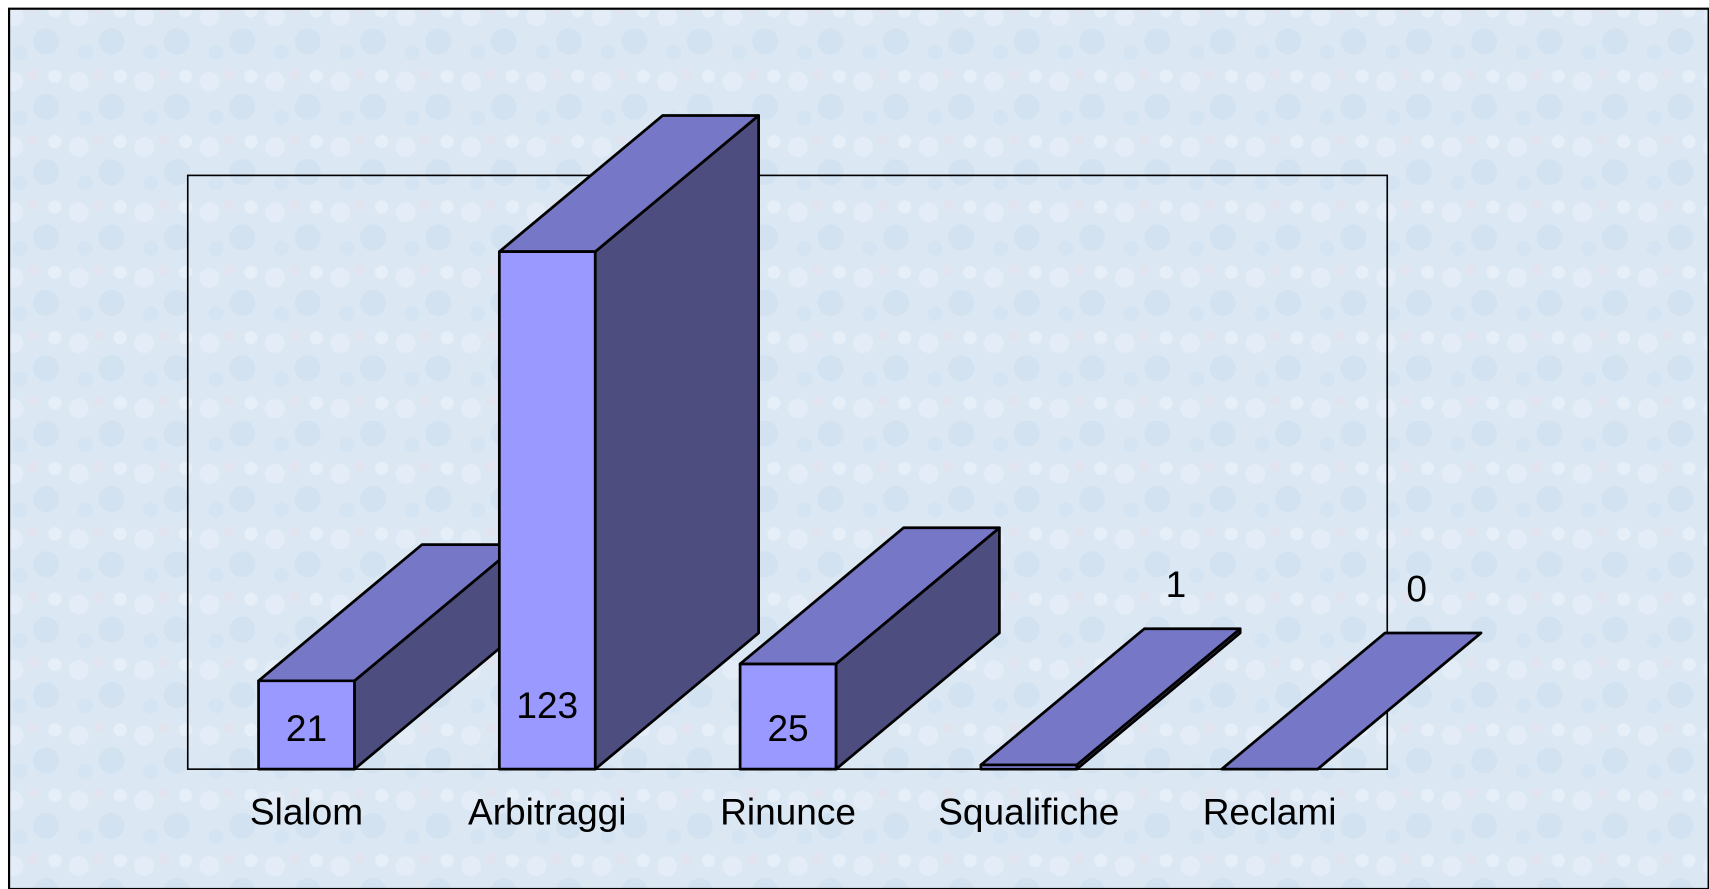  What do you see at coordinates (1028, 812) in the screenshot?
I see `x-tick-label: Squalifiche` at bounding box center [1028, 812].